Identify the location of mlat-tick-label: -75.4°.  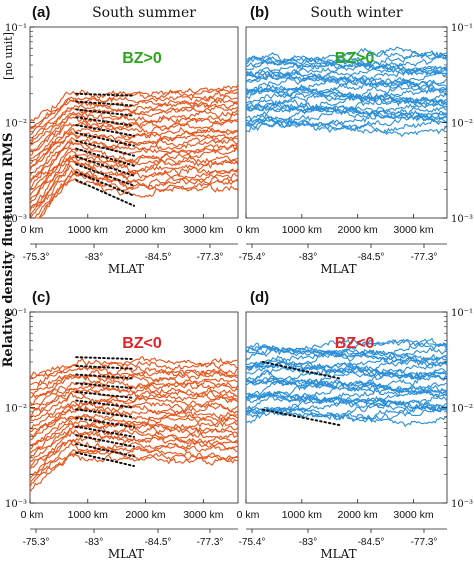
(252, 542).